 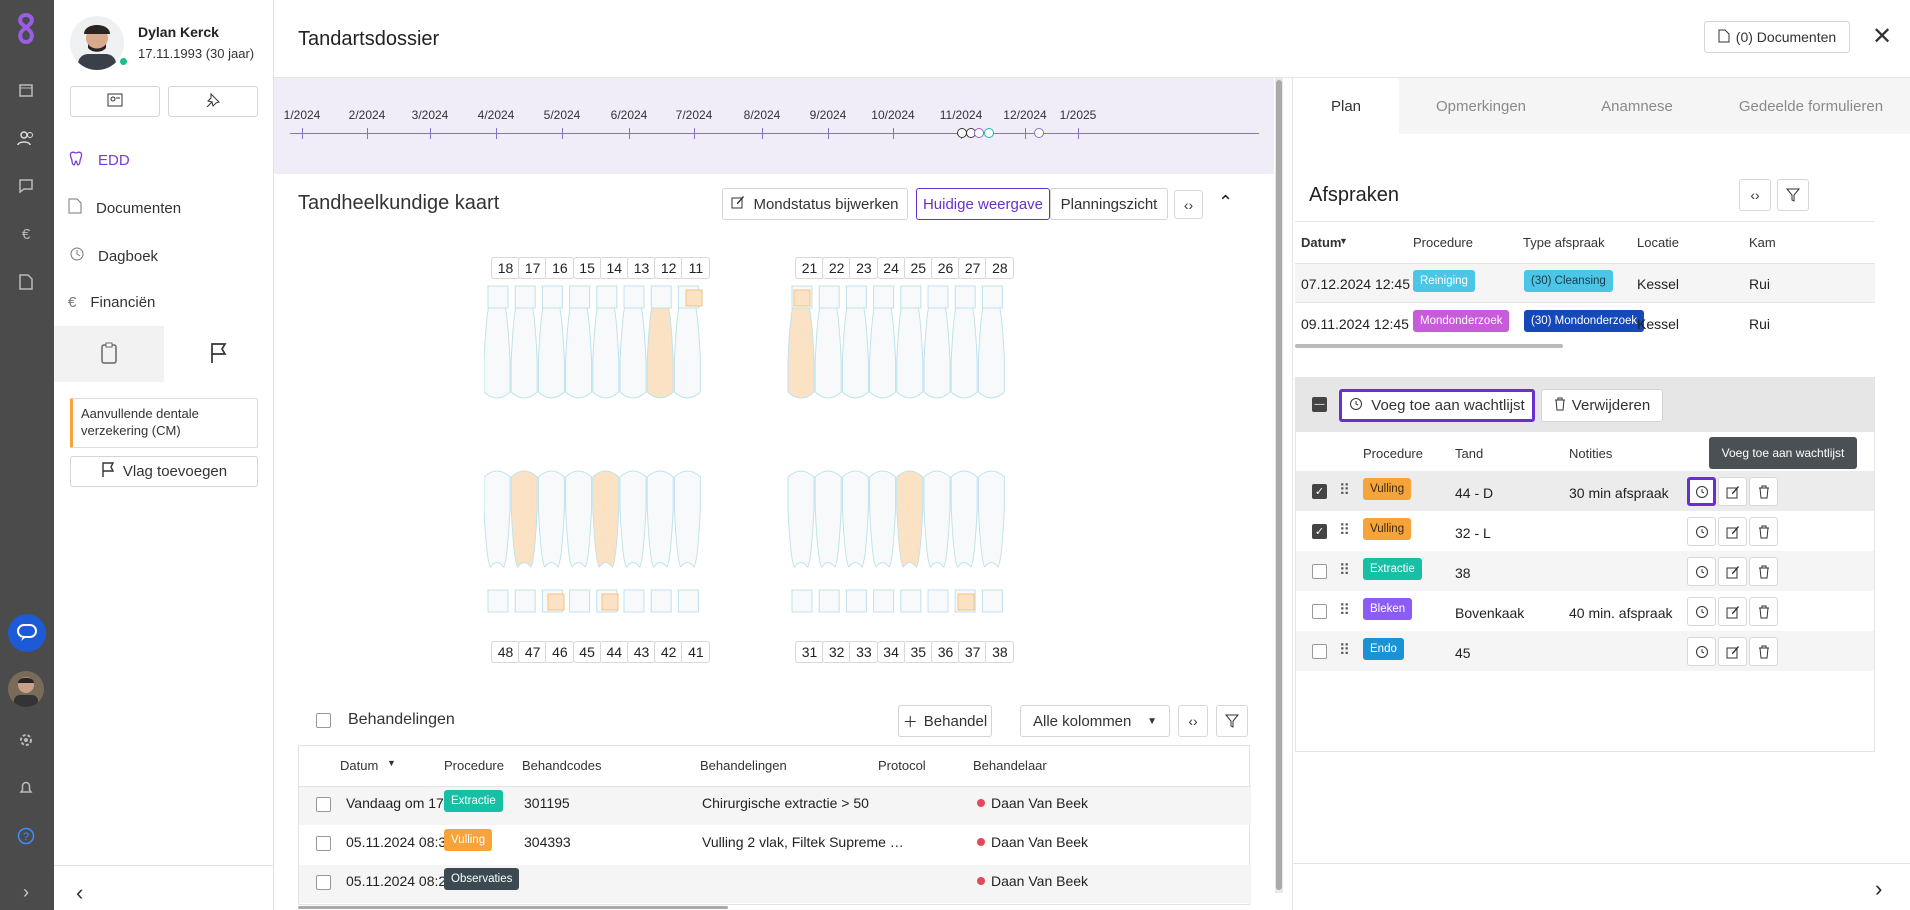 I want to click on clipboard-tab, so click(x=109, y=354).